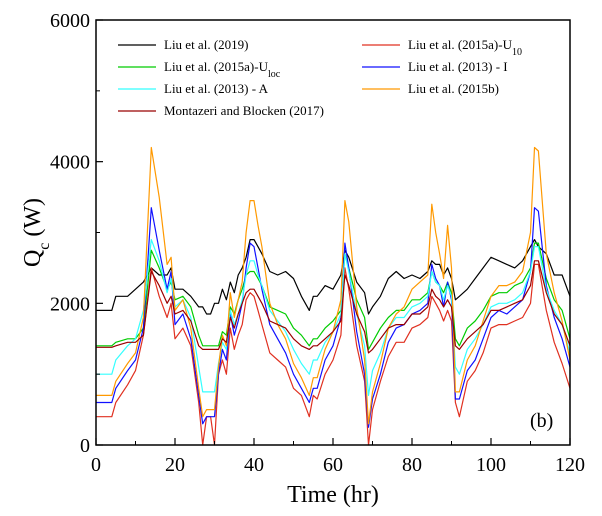 The width and height of the screenshot is (602, 516). I want to click on legend-label-text: Montazeri and Blocken (2017), so click(244, 110).